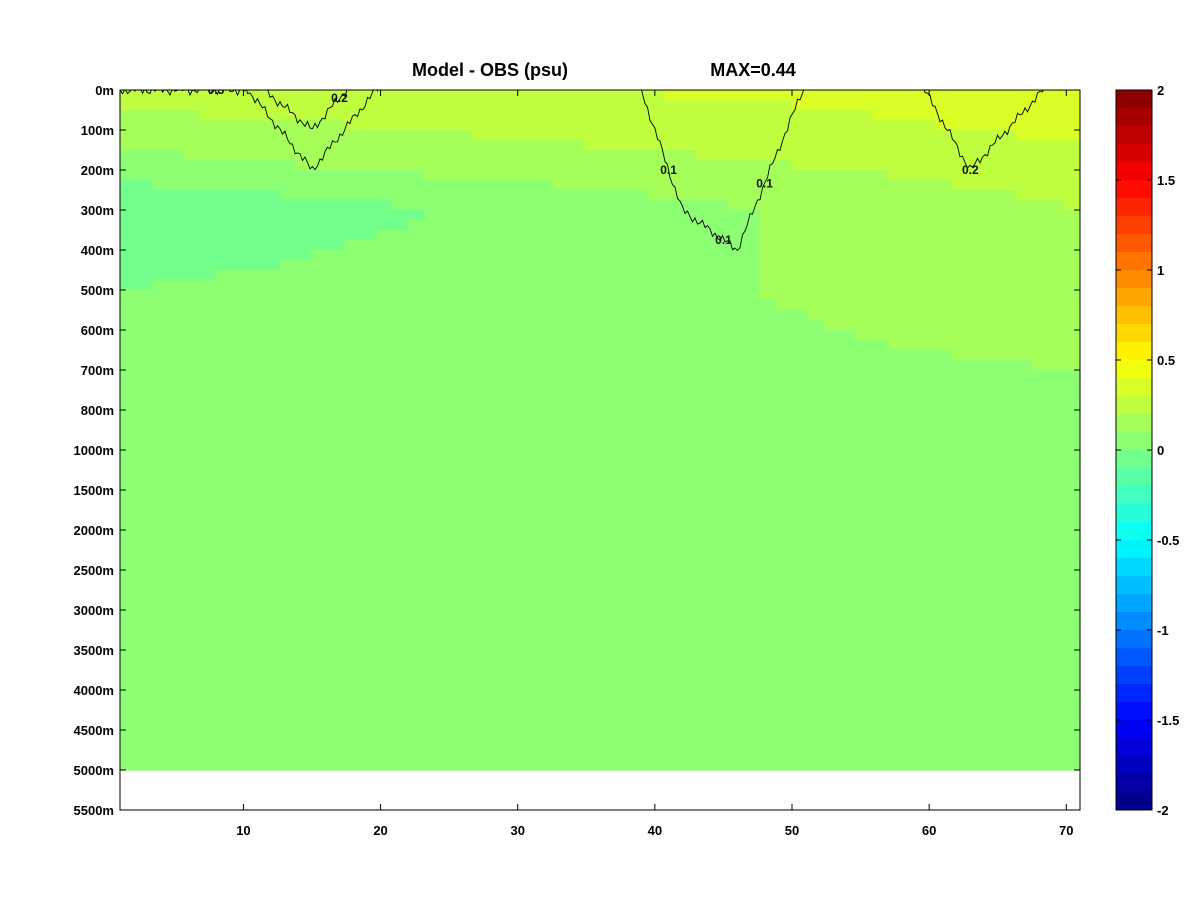 This screenshot has height=900, width=1200. I want to click on contour-label: 0.1, so click(147, 50).